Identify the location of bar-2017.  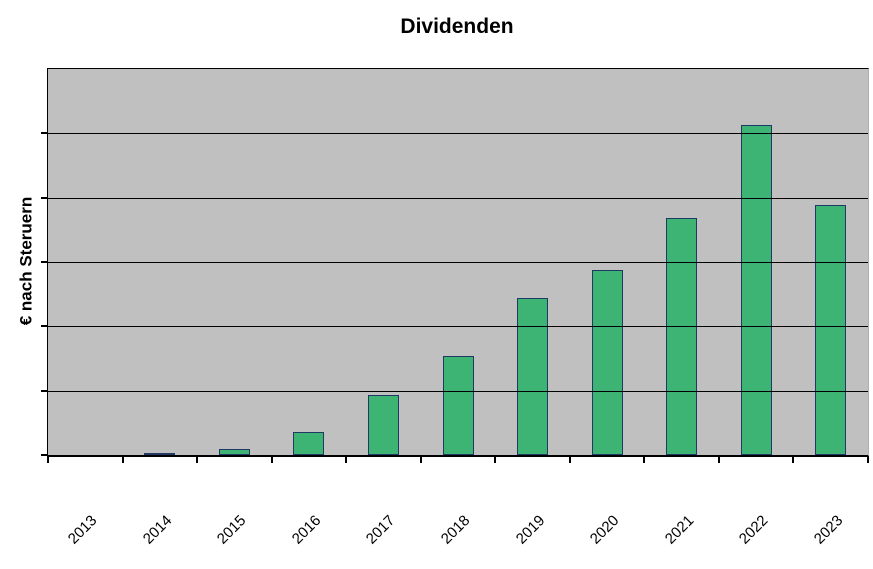
(383, 425).